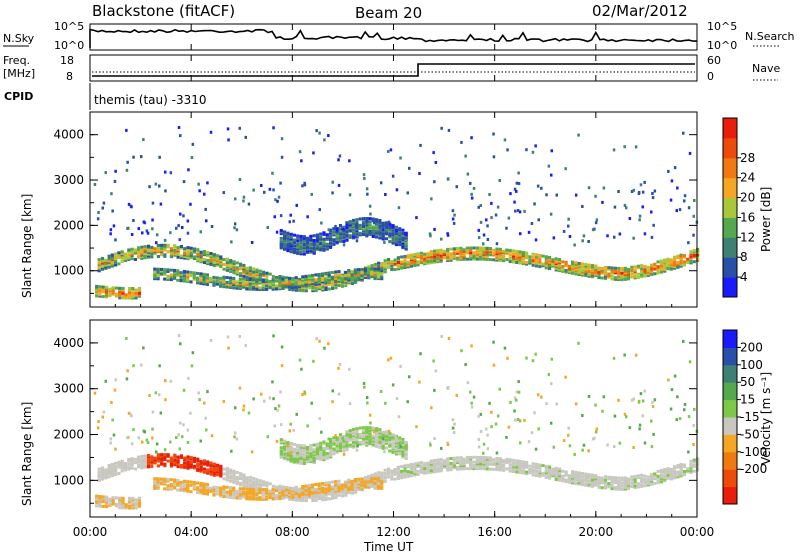 The width and height of the screenshot is (800, 554). What do you see at coordinates (67, 60) in the screenshot?
I see `freq-tick-high: 18` at bounding box center [67, 60].